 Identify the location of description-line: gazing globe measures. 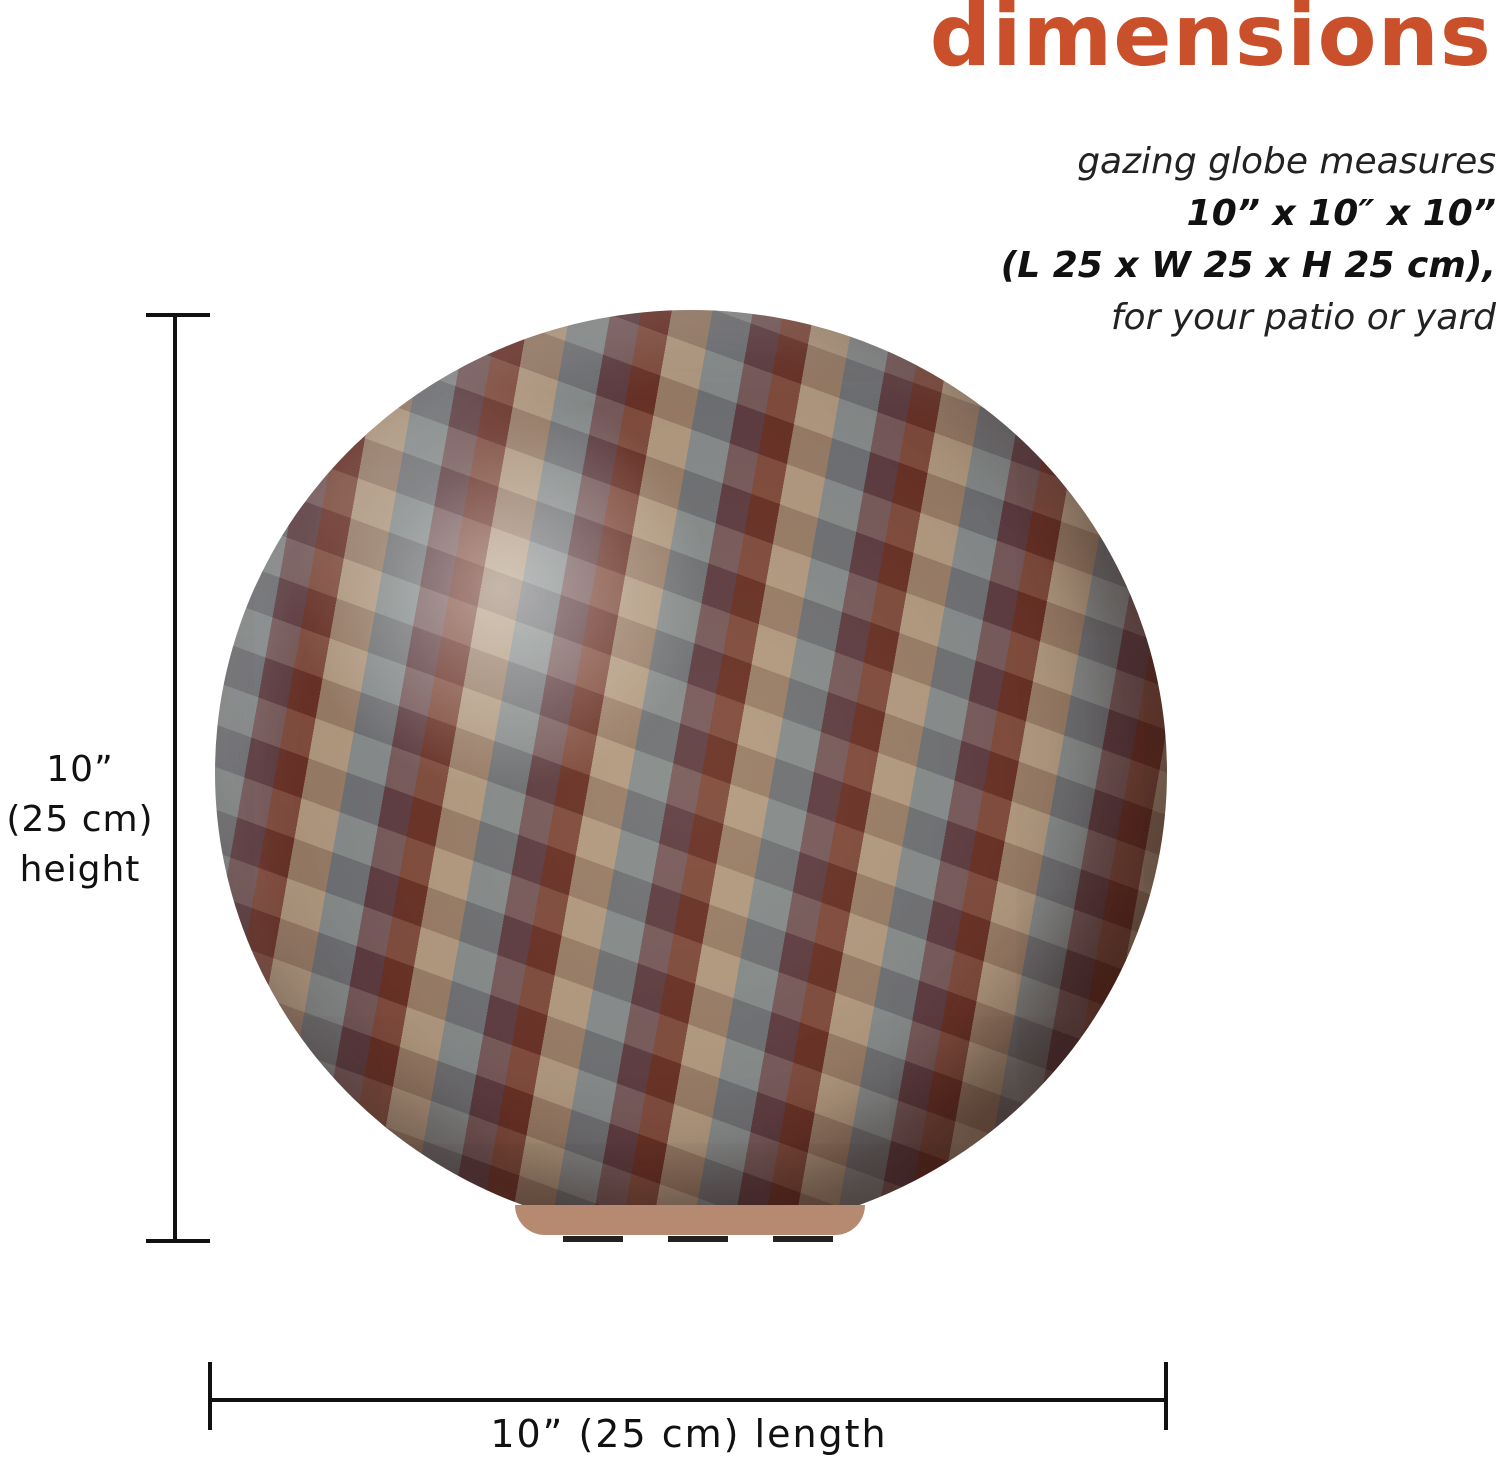
(1286, 161).